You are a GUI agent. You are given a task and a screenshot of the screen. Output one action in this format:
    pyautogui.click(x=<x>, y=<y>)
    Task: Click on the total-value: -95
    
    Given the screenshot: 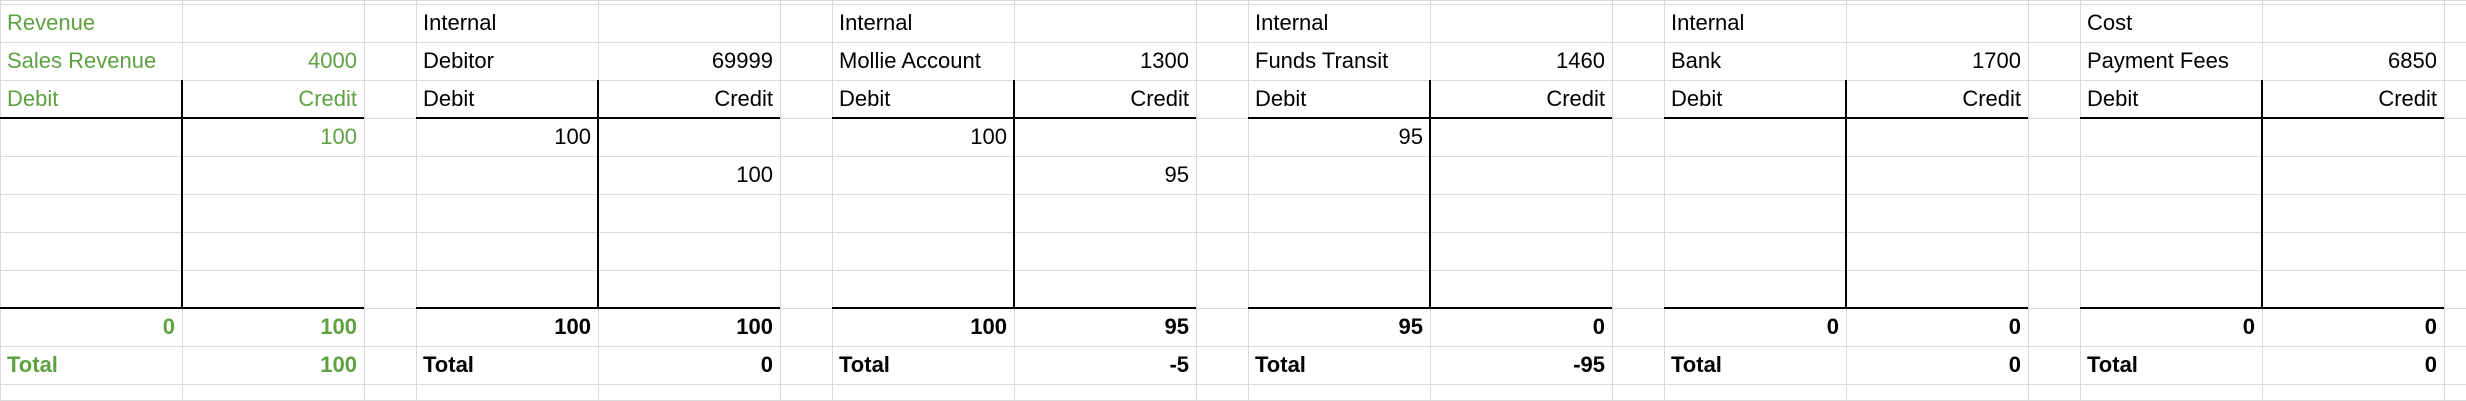 What is the action you would take?
    pyautogui.click(x=1589, y=364)
    